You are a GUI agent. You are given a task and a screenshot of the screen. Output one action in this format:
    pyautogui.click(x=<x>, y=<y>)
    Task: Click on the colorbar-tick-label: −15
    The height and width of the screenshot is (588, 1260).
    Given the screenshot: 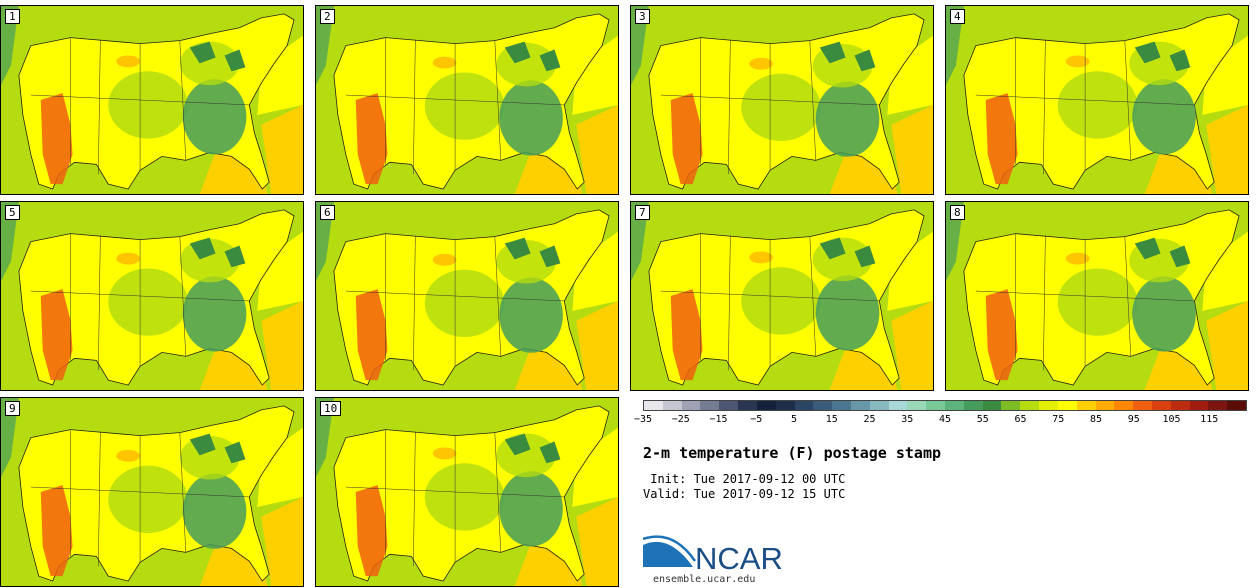 What is the action you would take?
    pyautogui.click(x=718, y=419)
    